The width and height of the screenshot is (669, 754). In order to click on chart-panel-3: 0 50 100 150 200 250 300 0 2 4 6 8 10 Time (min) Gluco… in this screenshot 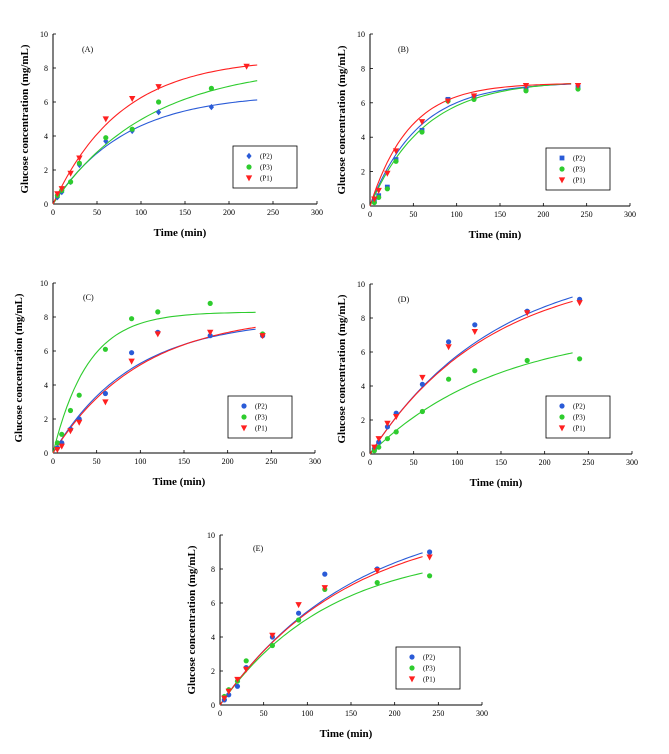, I will do `click(167, 383)`.